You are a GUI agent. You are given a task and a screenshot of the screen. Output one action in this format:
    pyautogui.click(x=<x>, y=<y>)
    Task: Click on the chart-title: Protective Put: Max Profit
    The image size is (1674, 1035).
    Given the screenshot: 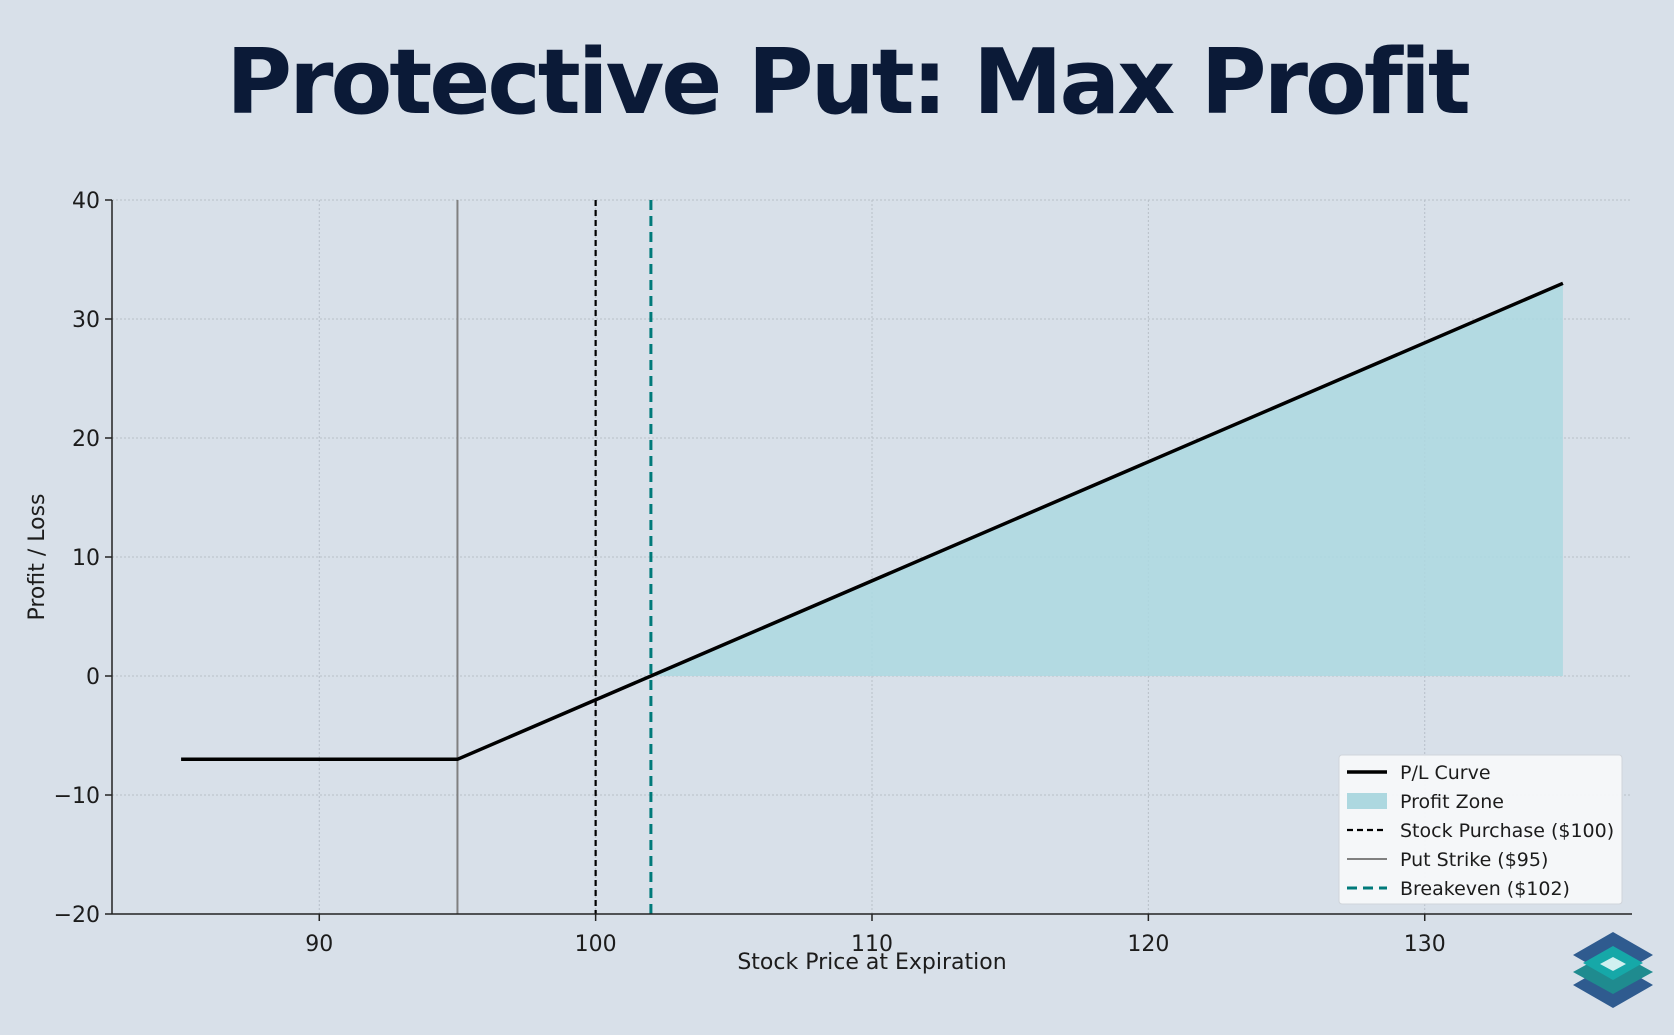 What is the action you would take?
    pyautogui.click(x=848, y=82)
    